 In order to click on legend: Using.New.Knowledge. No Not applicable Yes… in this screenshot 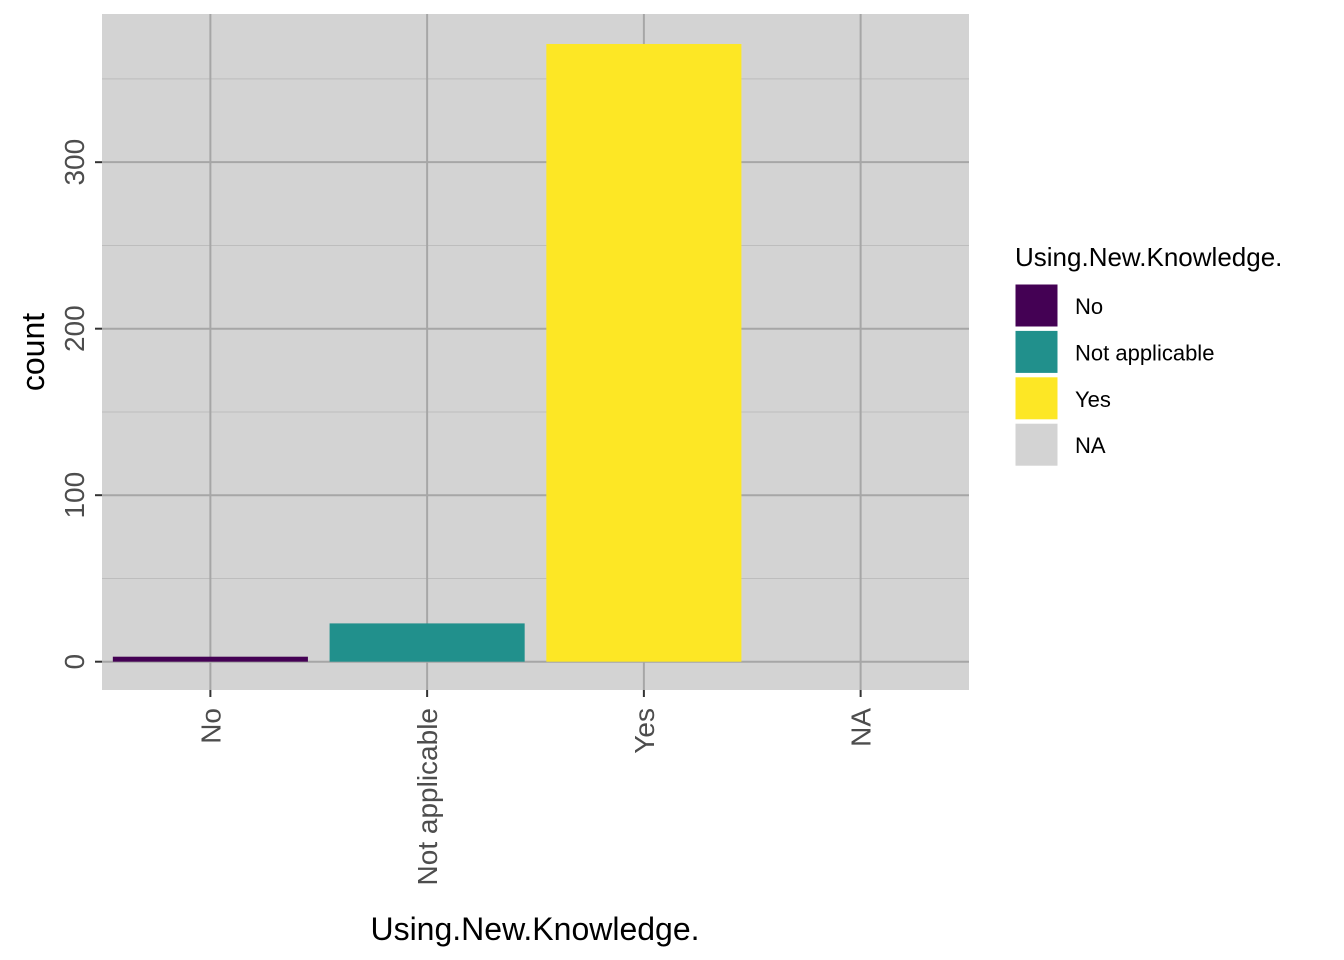, I will do `click(1148, 354)`.